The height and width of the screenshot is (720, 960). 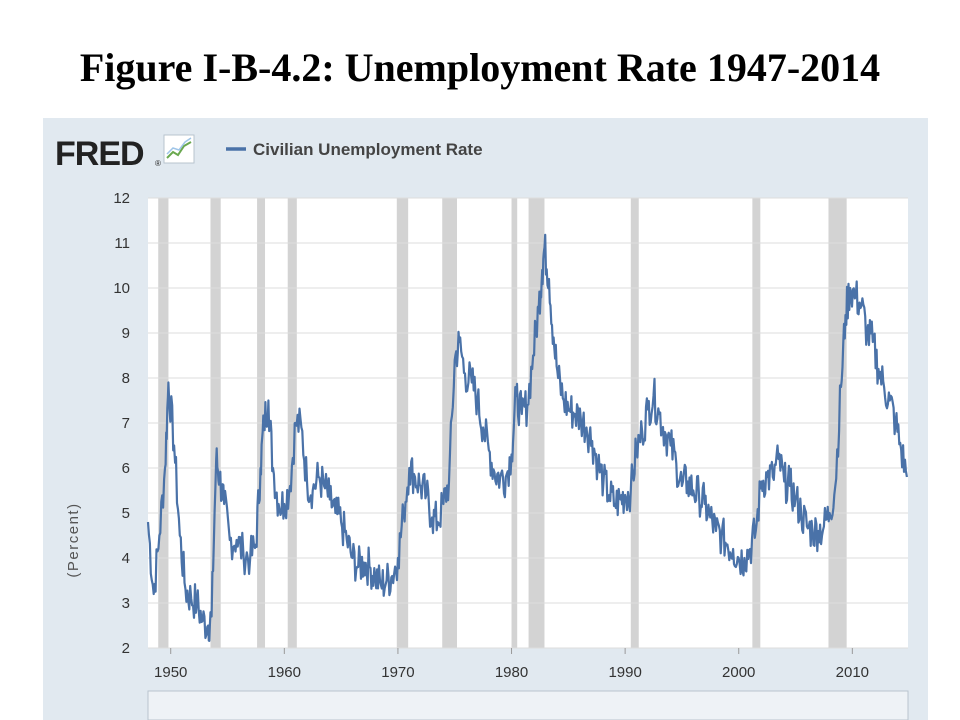 I want to click on range-slider, so click(x=528, y=705).